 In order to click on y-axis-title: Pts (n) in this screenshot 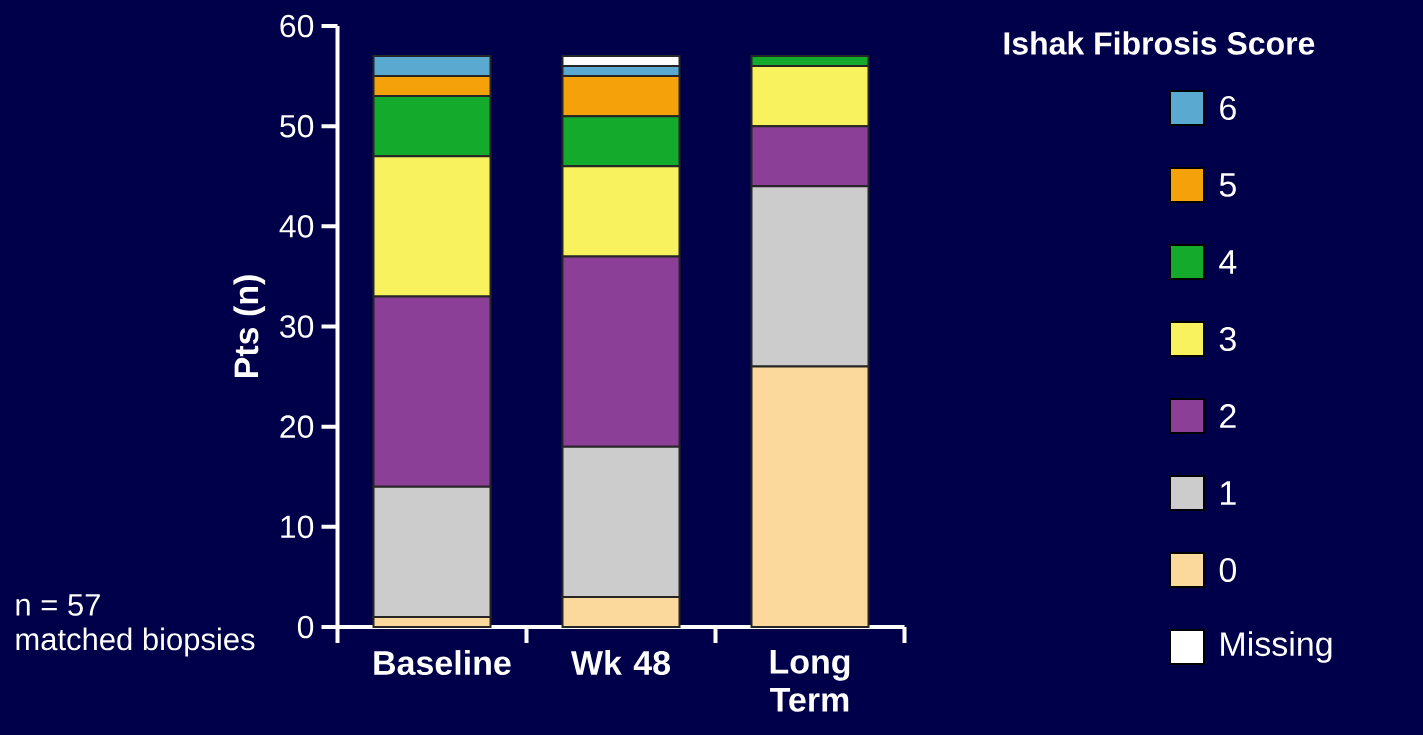, I will do `click(249, 326)`.